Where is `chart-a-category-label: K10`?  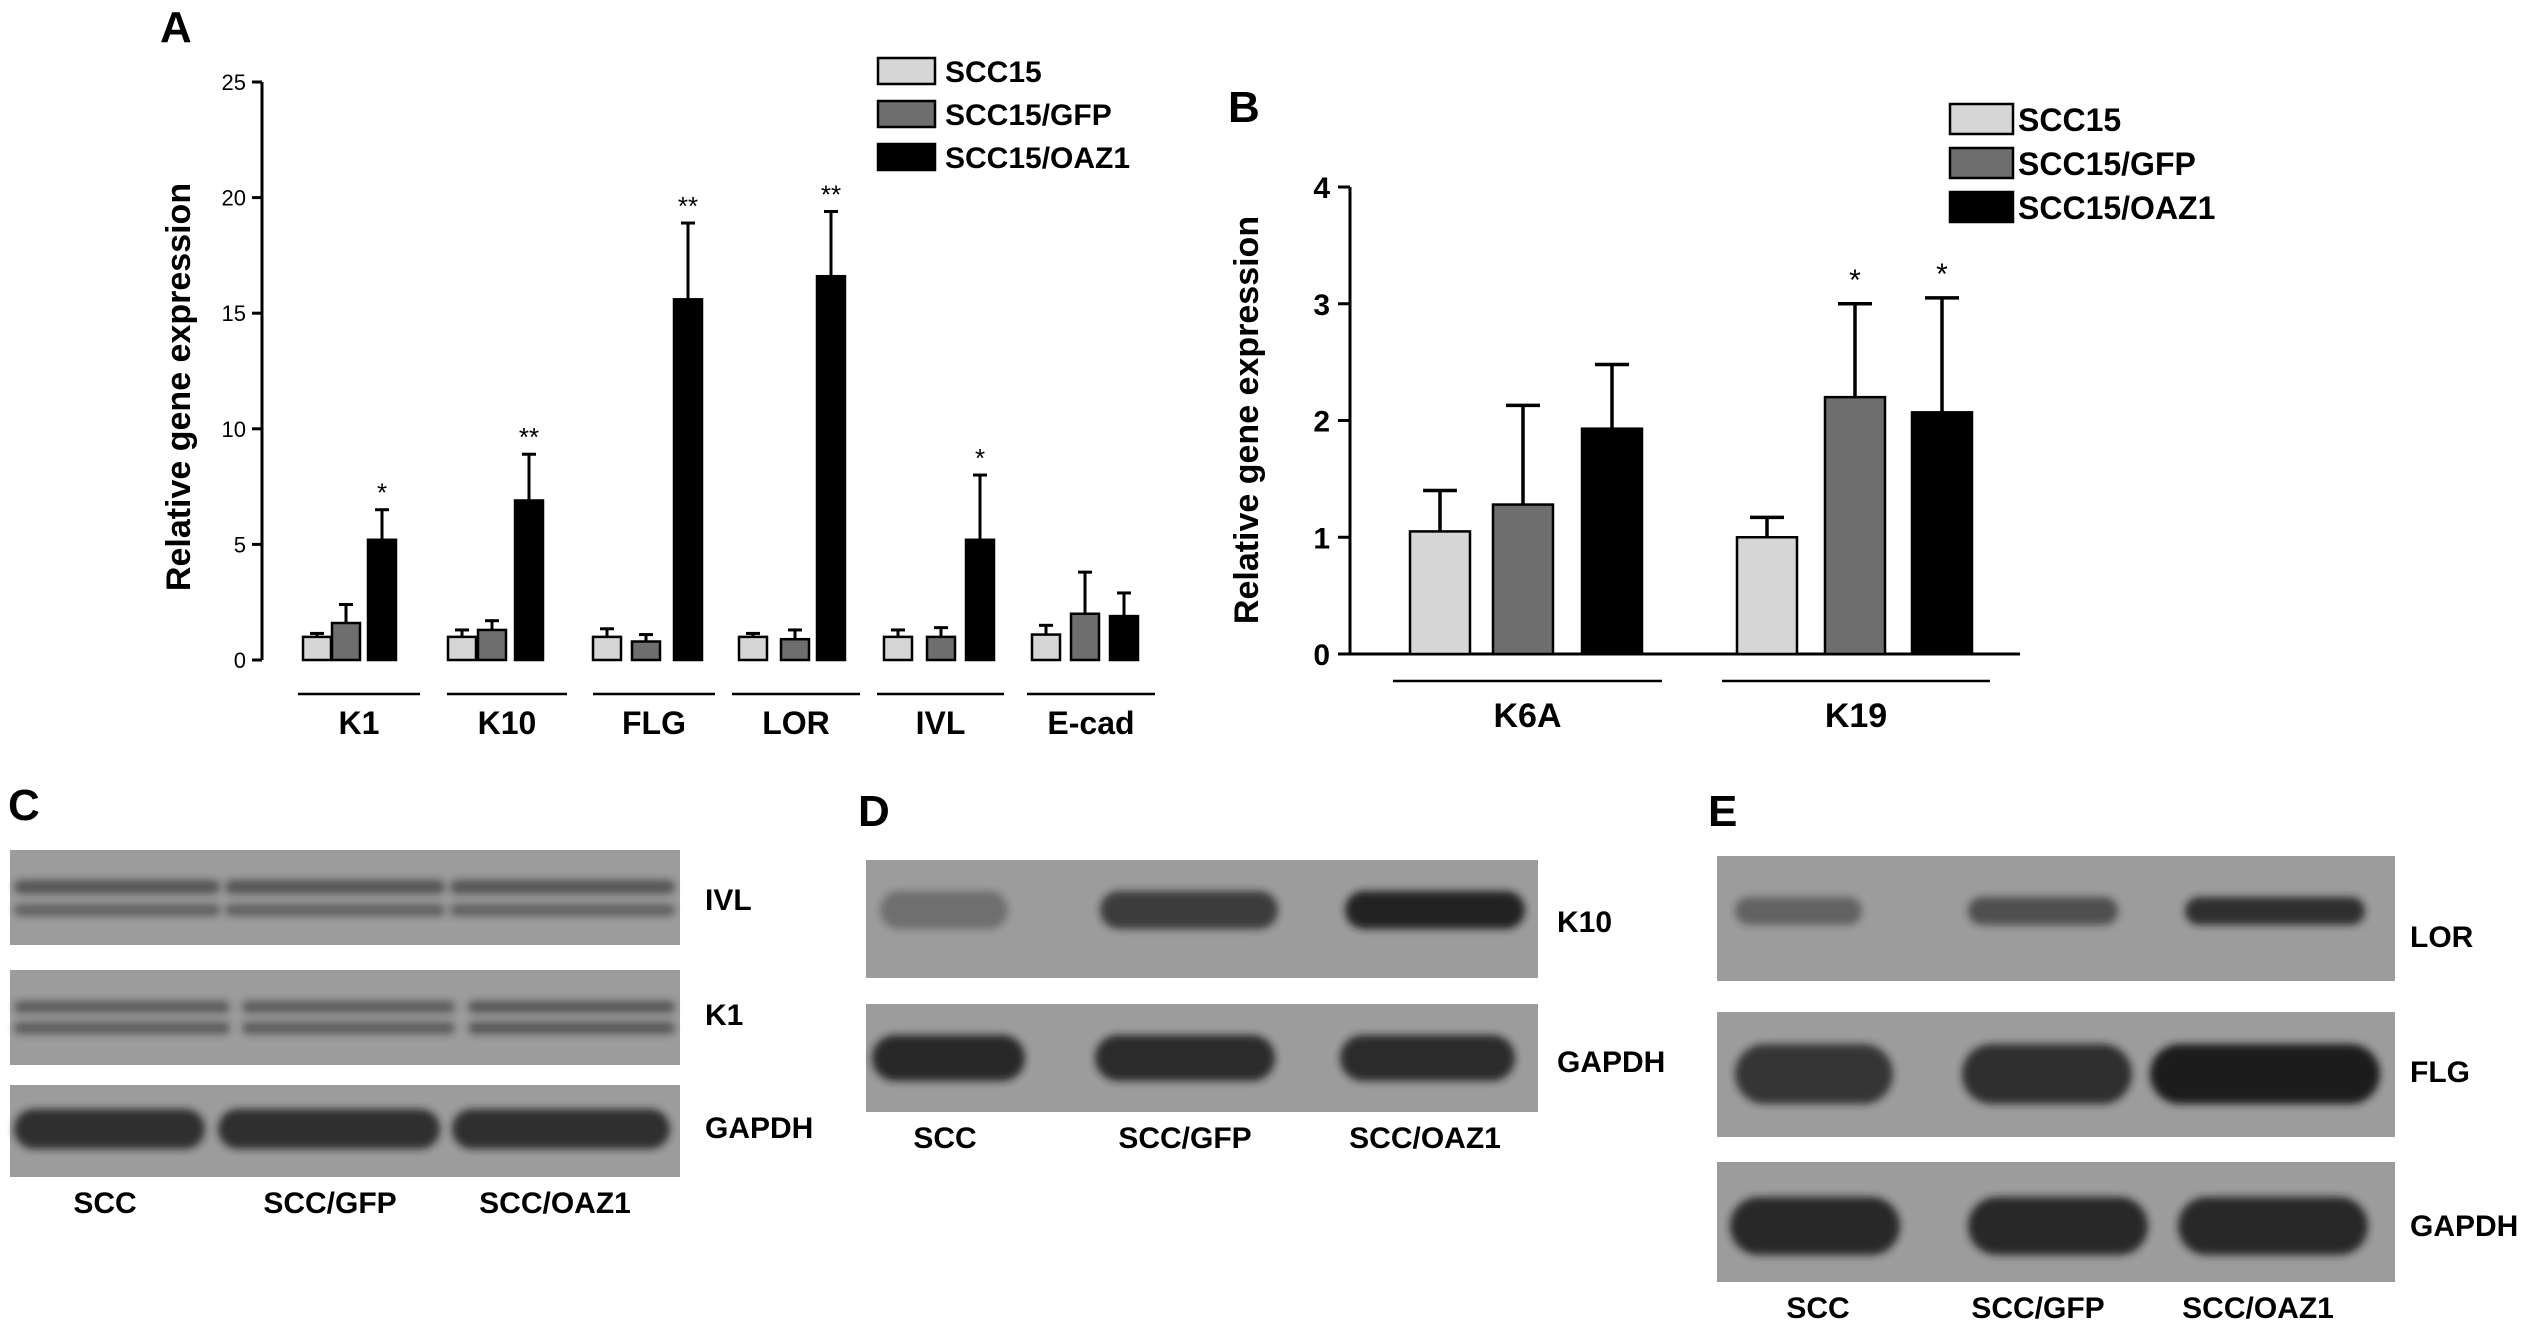 chart-a-category-label: K10 is located at coordinates (507, 723).